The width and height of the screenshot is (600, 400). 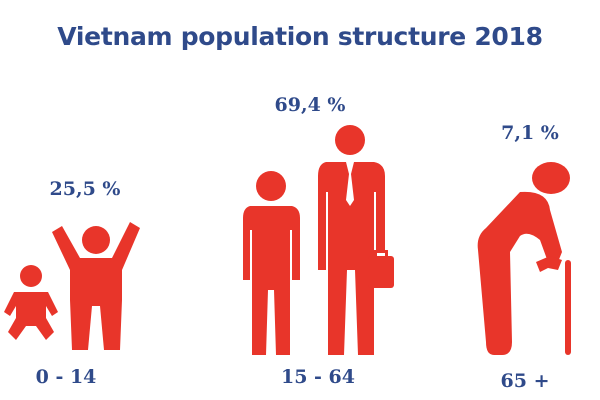 What do you see at coordinates (318, 377) in the screenshot?
I see `category-label-15-64: 15 - 64` at bounding box center [318, 377].